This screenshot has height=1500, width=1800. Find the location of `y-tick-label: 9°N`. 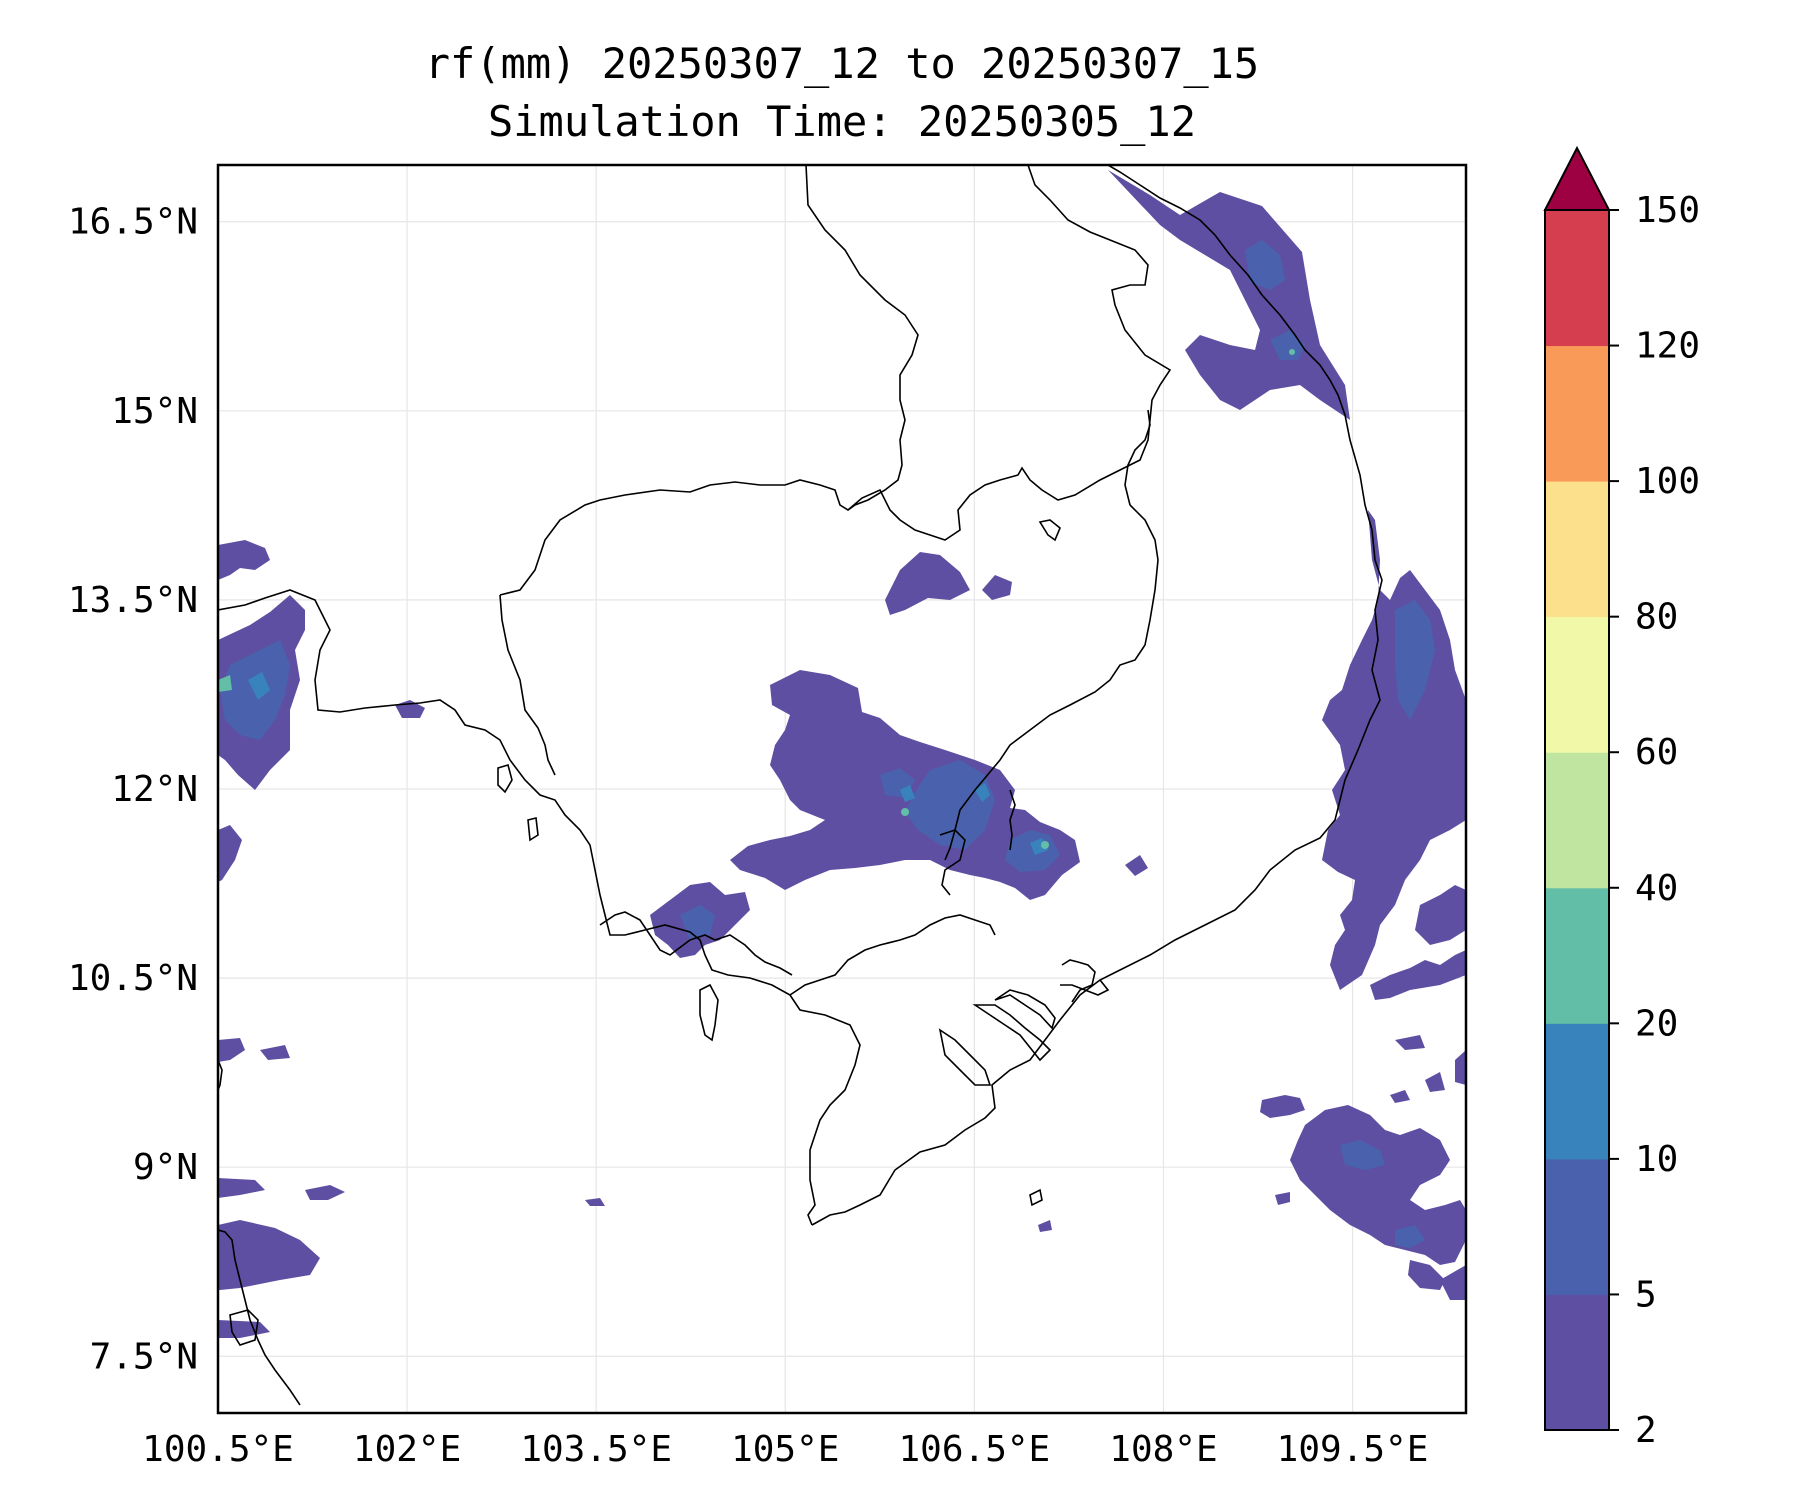

y-tick-label: 9°N is located at coordinates (165, 1167).